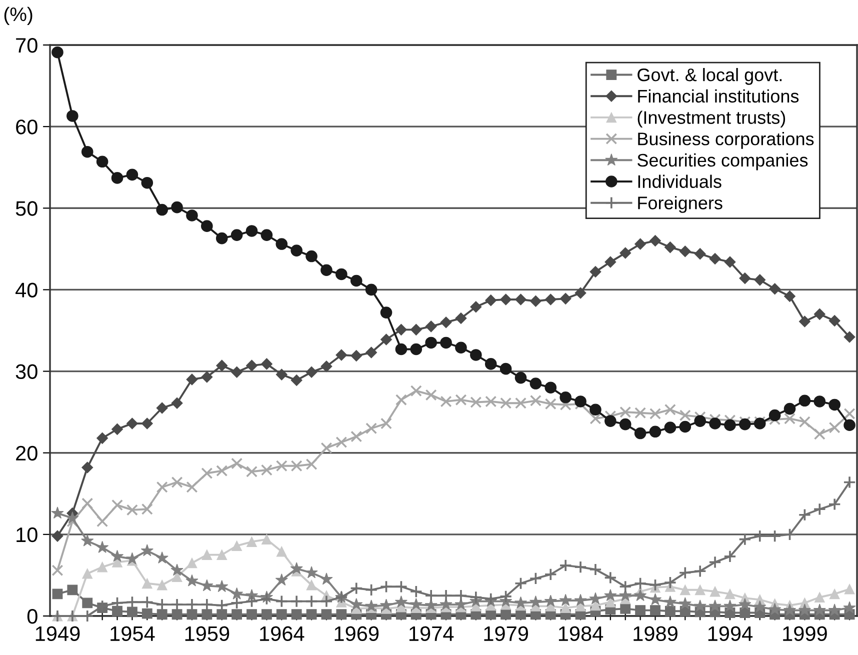  Describe the element at coordinates (32, 616) in the screenshot. I see `y-tick-label: 0` at that location.